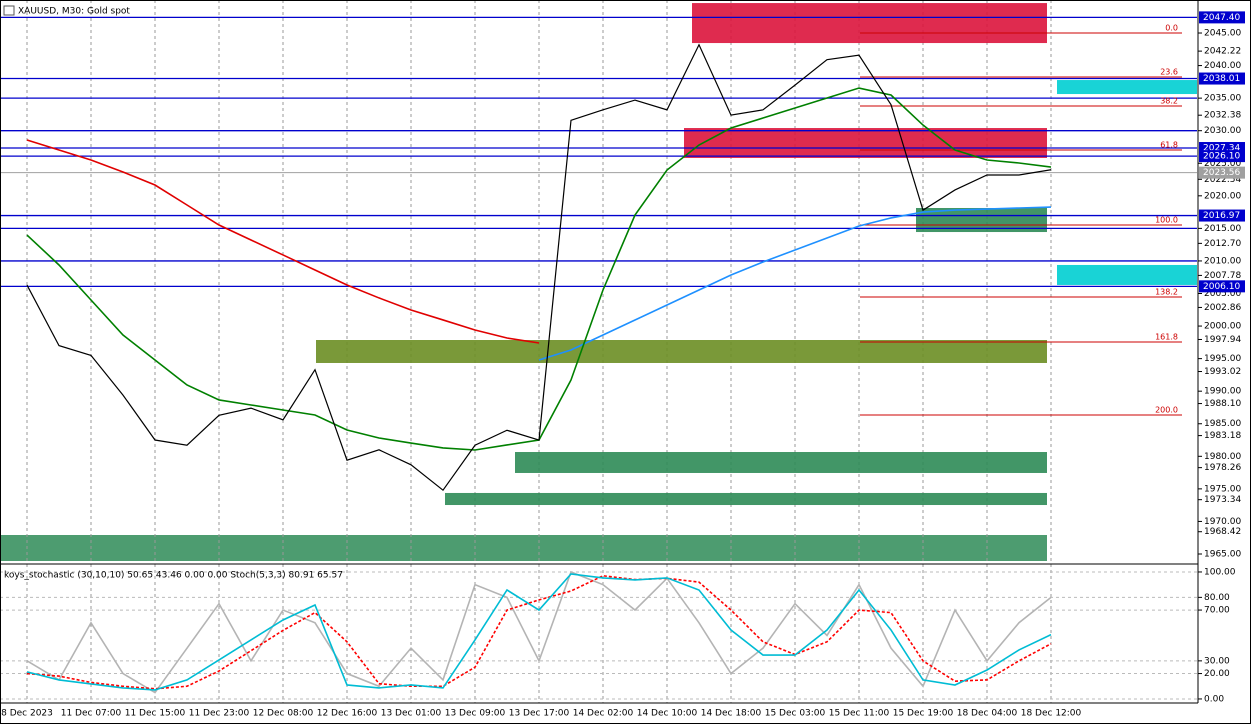  What do you see at coordinates (219, 714) in the screenshot?
I see `x-tick-label: 11 Dec 23:00` at bounding box center [219, 714].